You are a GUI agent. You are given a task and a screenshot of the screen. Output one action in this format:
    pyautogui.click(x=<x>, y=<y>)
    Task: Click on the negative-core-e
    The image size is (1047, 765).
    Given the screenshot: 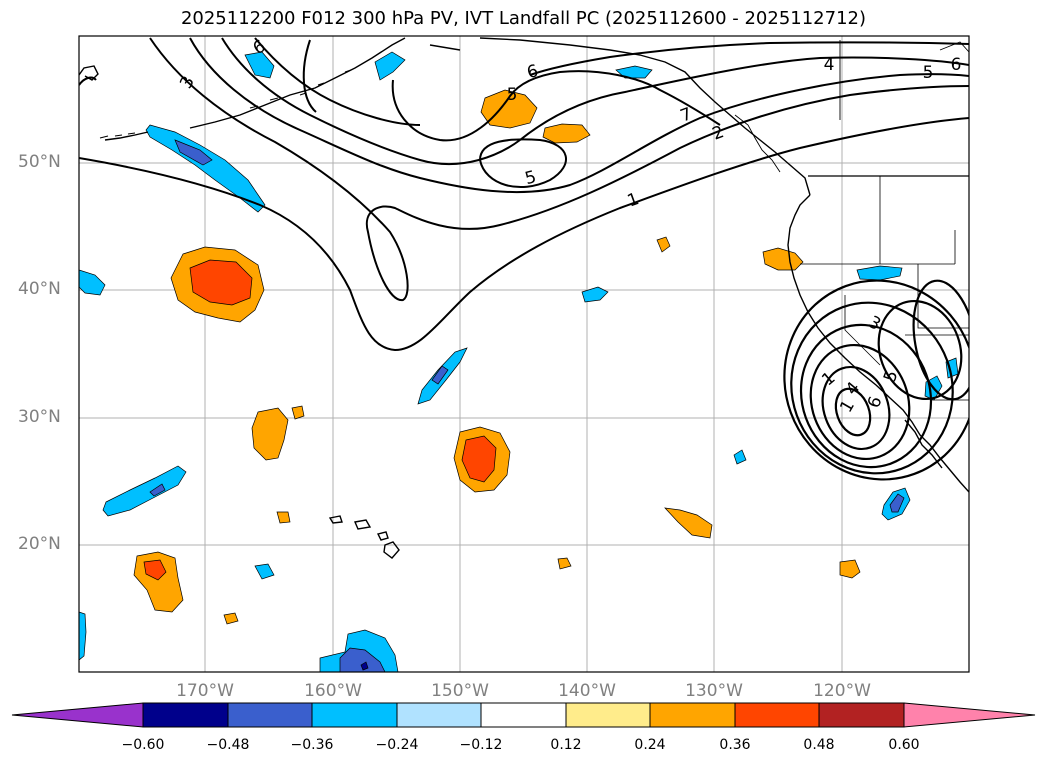 What is the action you would take?
    pyautogui.click(x=897, y=503)
    